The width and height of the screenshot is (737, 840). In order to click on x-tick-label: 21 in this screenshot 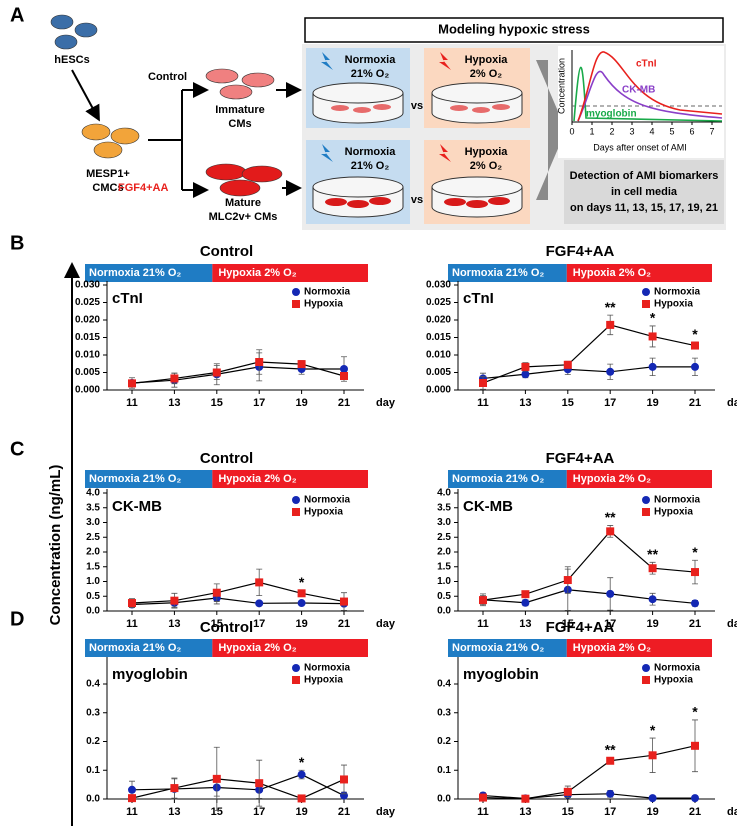, I will do `click(344, 403)`.